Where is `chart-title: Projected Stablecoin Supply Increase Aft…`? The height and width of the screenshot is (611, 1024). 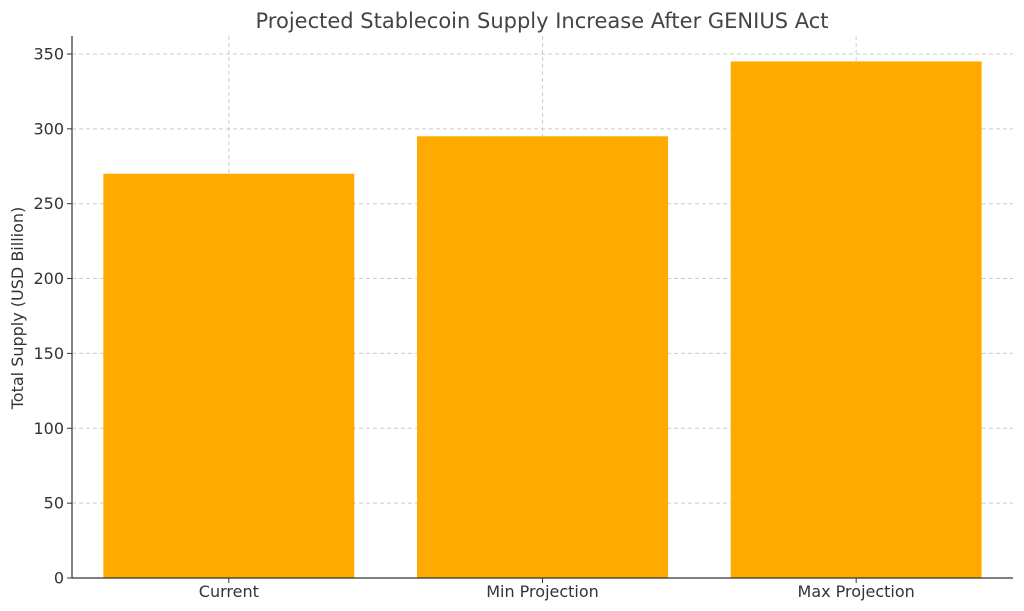
chart-title: Projected Stablecoin Supply Increase Aft… is located at coordinates (542, 21).